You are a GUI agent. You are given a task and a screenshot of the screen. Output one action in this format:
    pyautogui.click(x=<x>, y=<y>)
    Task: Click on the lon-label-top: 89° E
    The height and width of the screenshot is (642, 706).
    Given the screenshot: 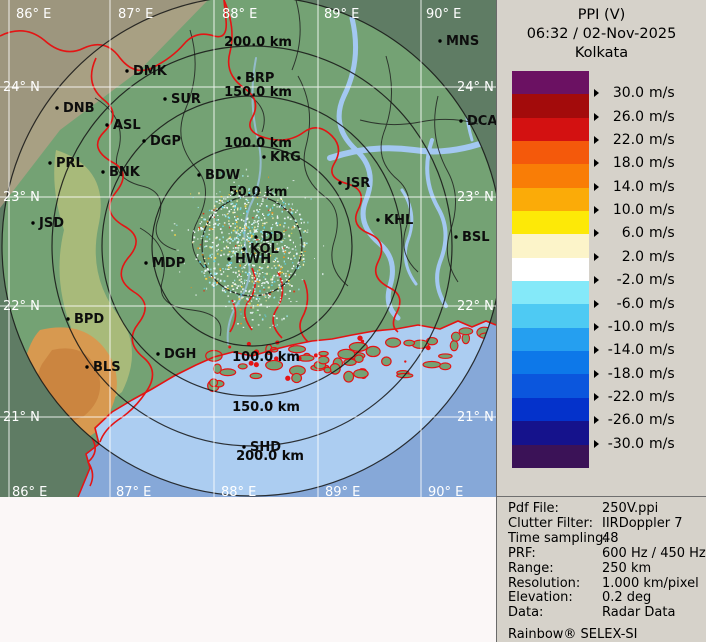 What is the action you would take?
    pyautogui.click(x=341, y=14)
    